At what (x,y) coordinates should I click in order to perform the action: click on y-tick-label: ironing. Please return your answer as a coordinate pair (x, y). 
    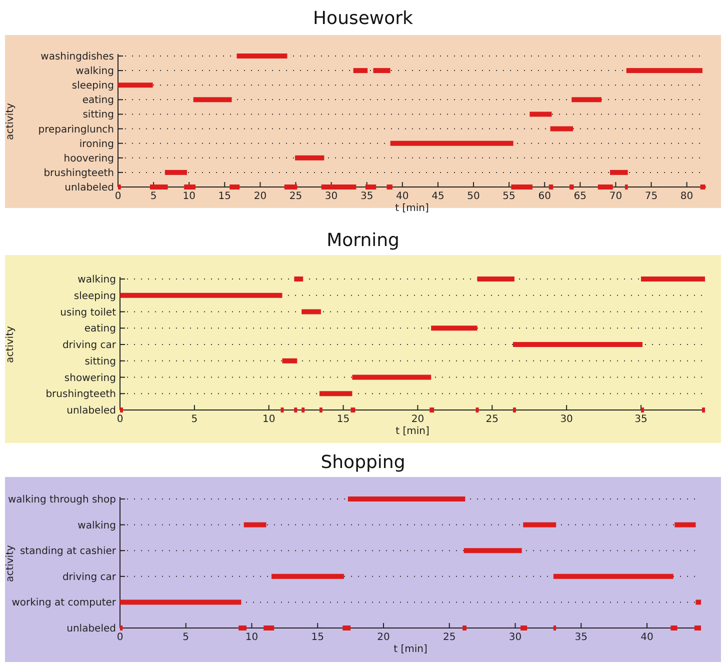
    Looking at the image, I should click on (96, 144).